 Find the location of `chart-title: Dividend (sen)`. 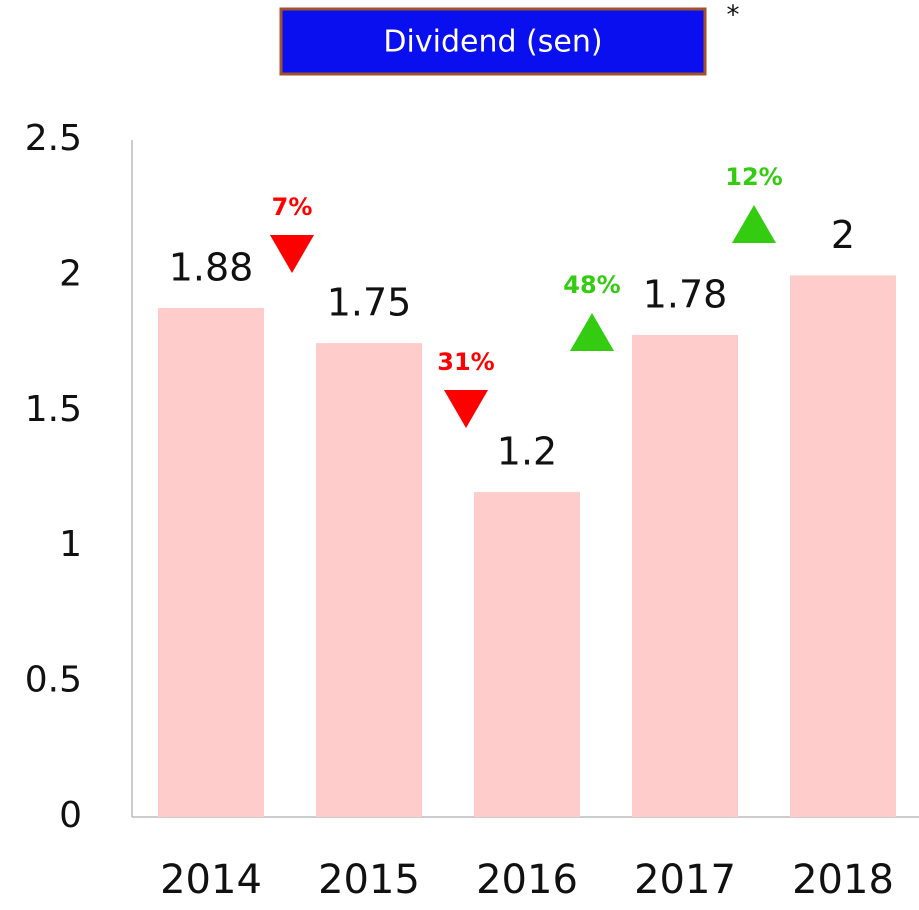

chart-title: Dividend (sen) is located at coordinates (492, 42).